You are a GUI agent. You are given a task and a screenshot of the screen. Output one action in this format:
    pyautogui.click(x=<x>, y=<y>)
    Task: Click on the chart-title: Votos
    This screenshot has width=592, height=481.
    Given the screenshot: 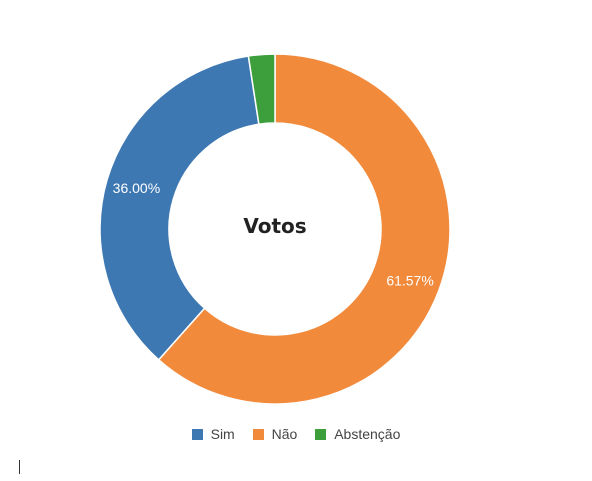 What is the action you would take?
    pyautogui.click(x=274, y=226)
    